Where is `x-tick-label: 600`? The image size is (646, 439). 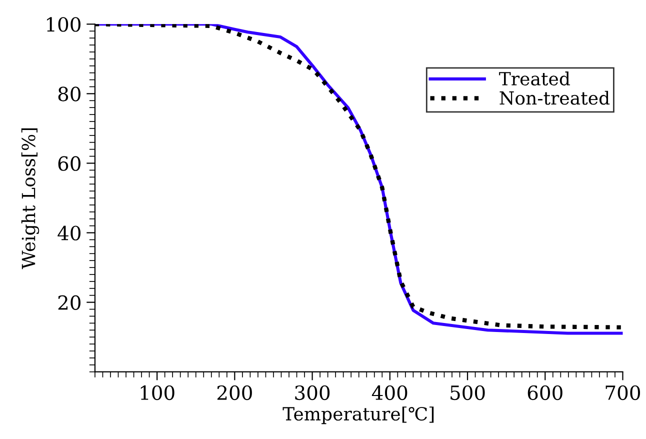
x-tick-label: 600 is located at coordinates (545, 392).